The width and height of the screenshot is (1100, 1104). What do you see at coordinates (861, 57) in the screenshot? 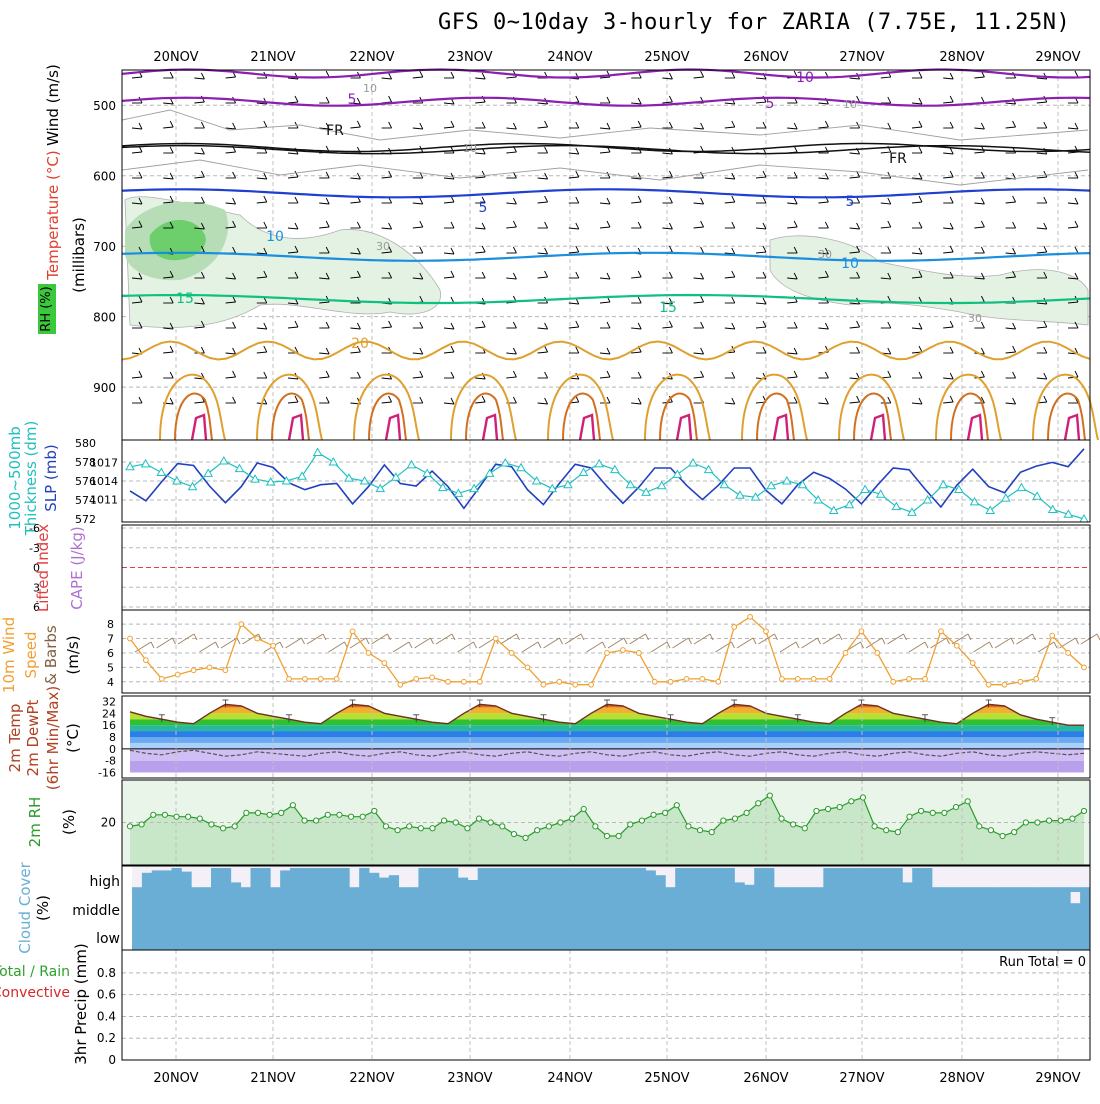
I see `date-label-top: 27NOV` at bounding box center [861, 57].